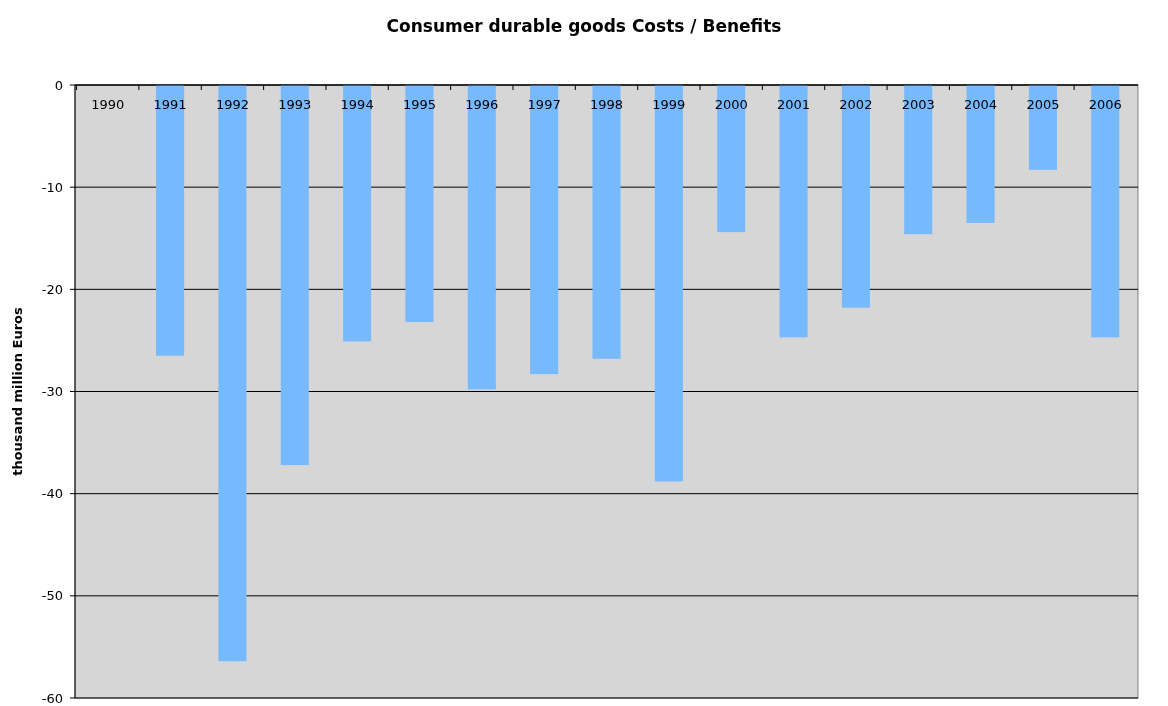 This screenshot has width=1168, height=706. I want to click on x-tick-label: 1997, so click(544, 104).